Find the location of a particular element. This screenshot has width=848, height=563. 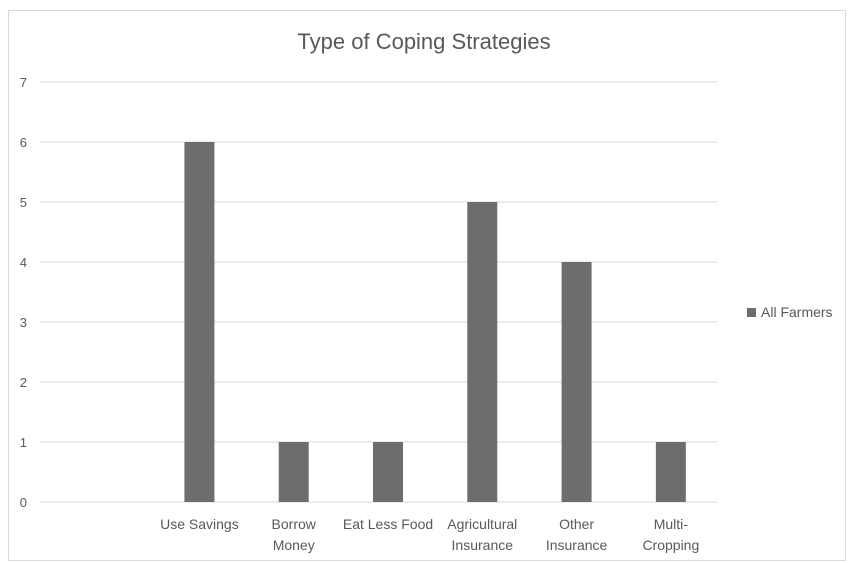

y-tick-label: 0 is located at coordinates (23, 502).